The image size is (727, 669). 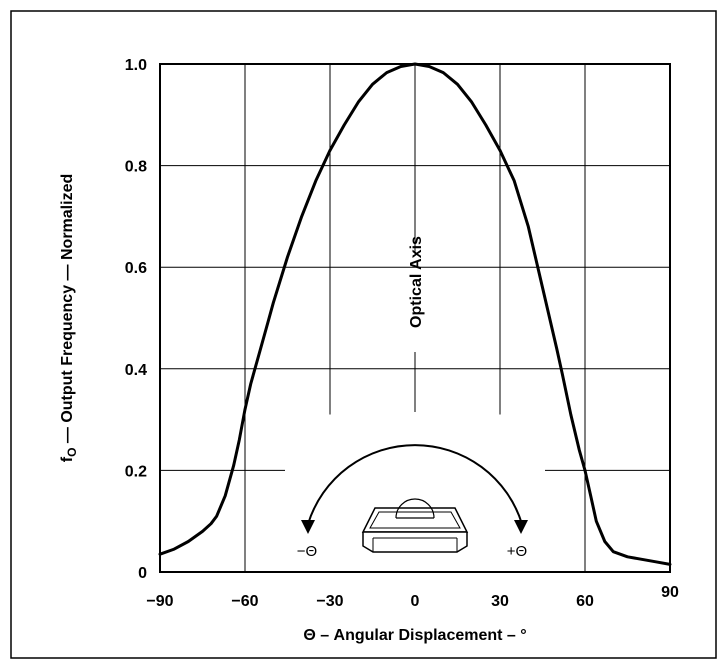 I want to click on y-axis-title-subscript: O, so click(x=72, y=452).